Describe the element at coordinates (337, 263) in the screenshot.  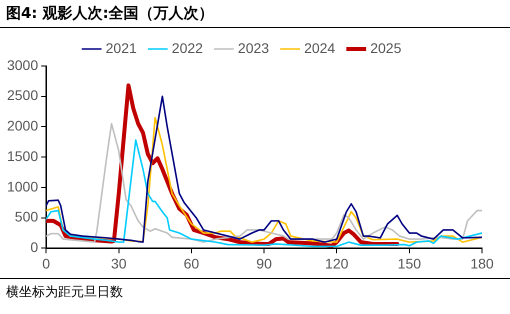
I see `x-tick-label: 120` at that location.